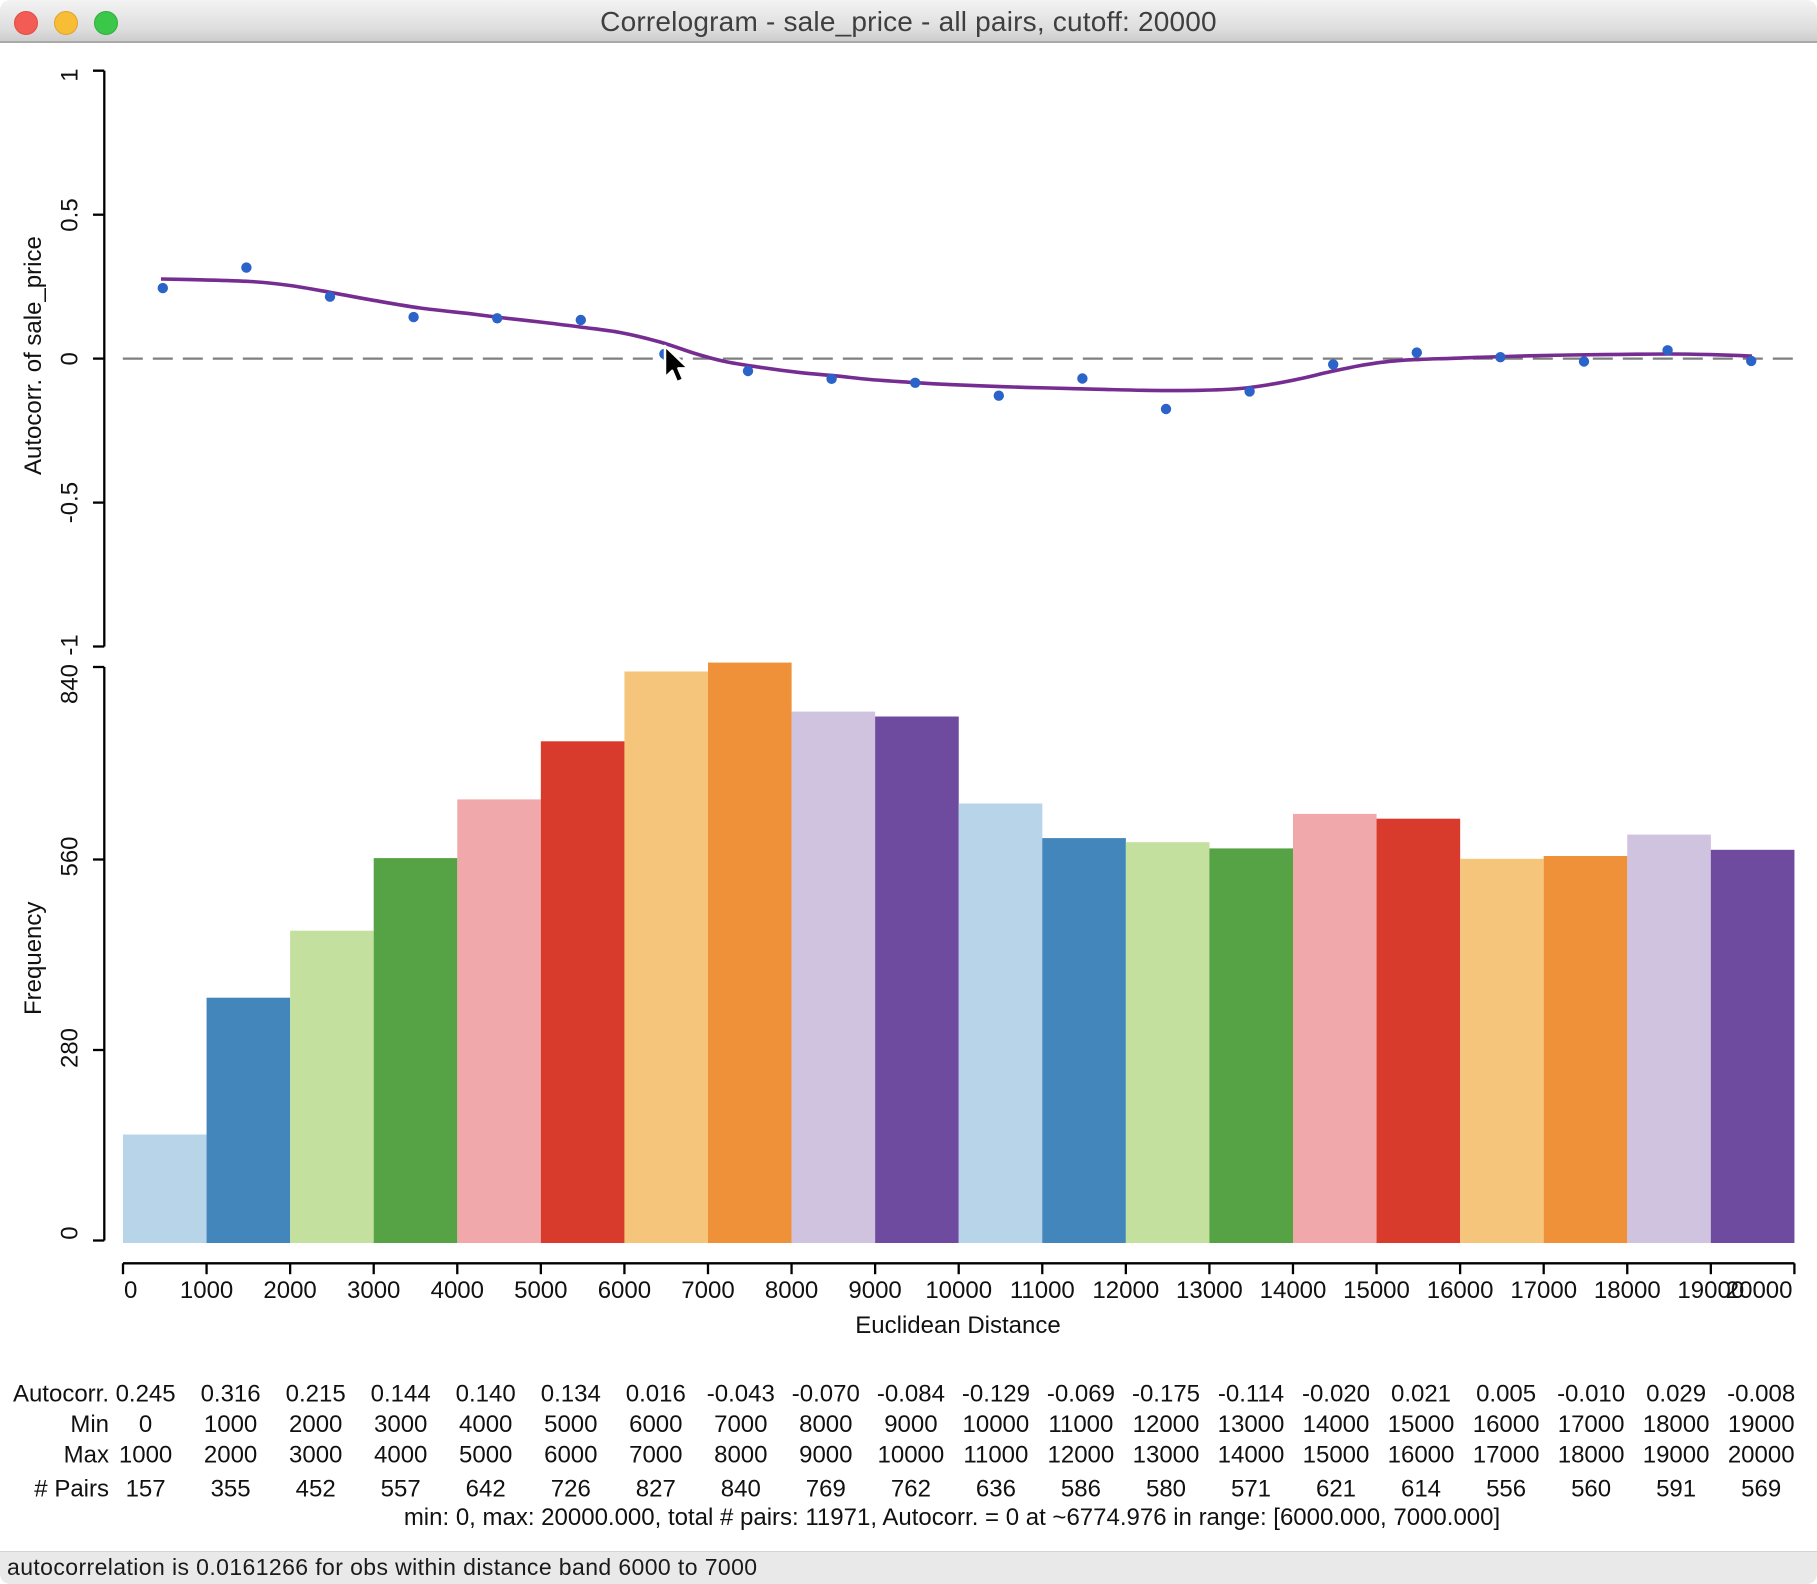 This screenshot has width=1817, height=1584. What do you see at coordinates (146, 1488) in the screenshot?
I see `svg-text: 157` at bounding box center [146, 1488].